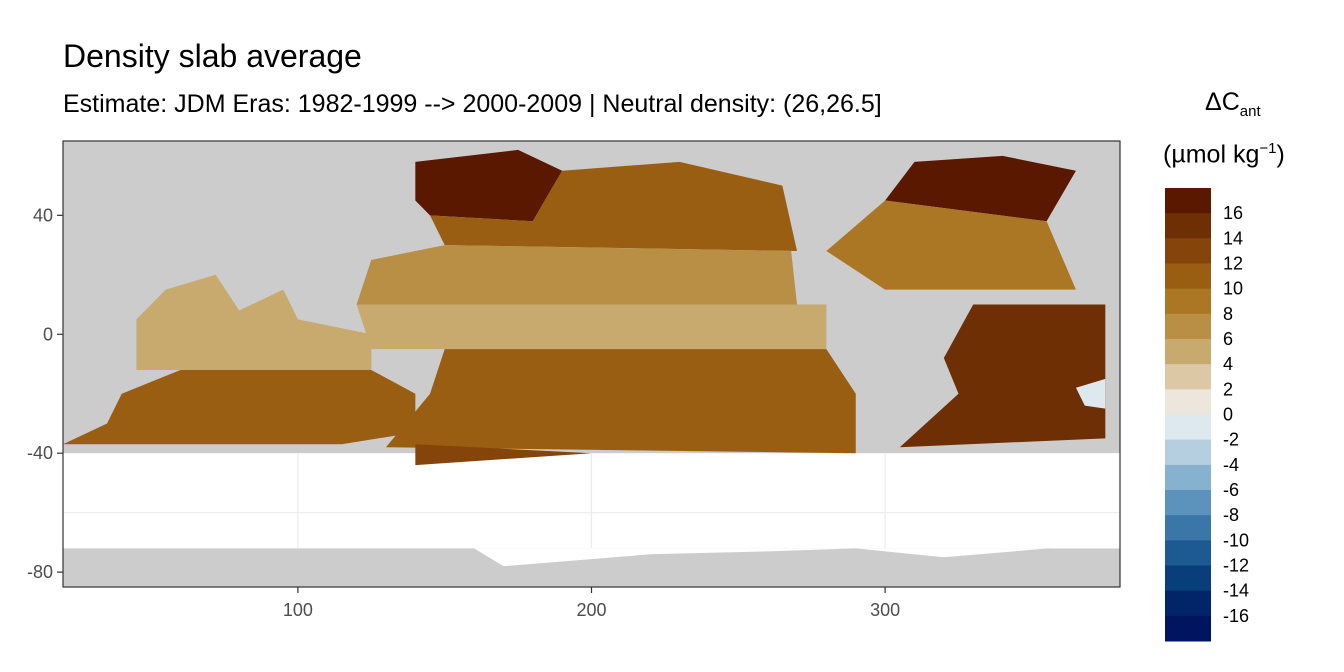 The height and width of the screenshot is (672, 1344). Describe the element at coordinates (1231, 490) in the screenshot. I see `legend-label: -6` at that location.